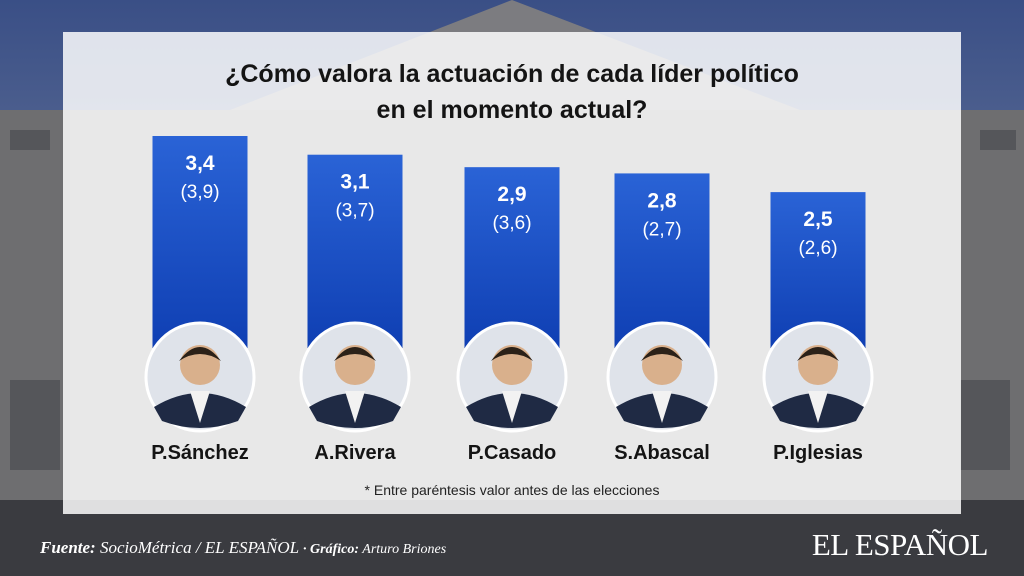 This screenshot has width=1024, height=576. What do you see at coordinates (662, 200) in the screenshot?
I see `value-label-4: 2,8` at bounding box center [662, 200].